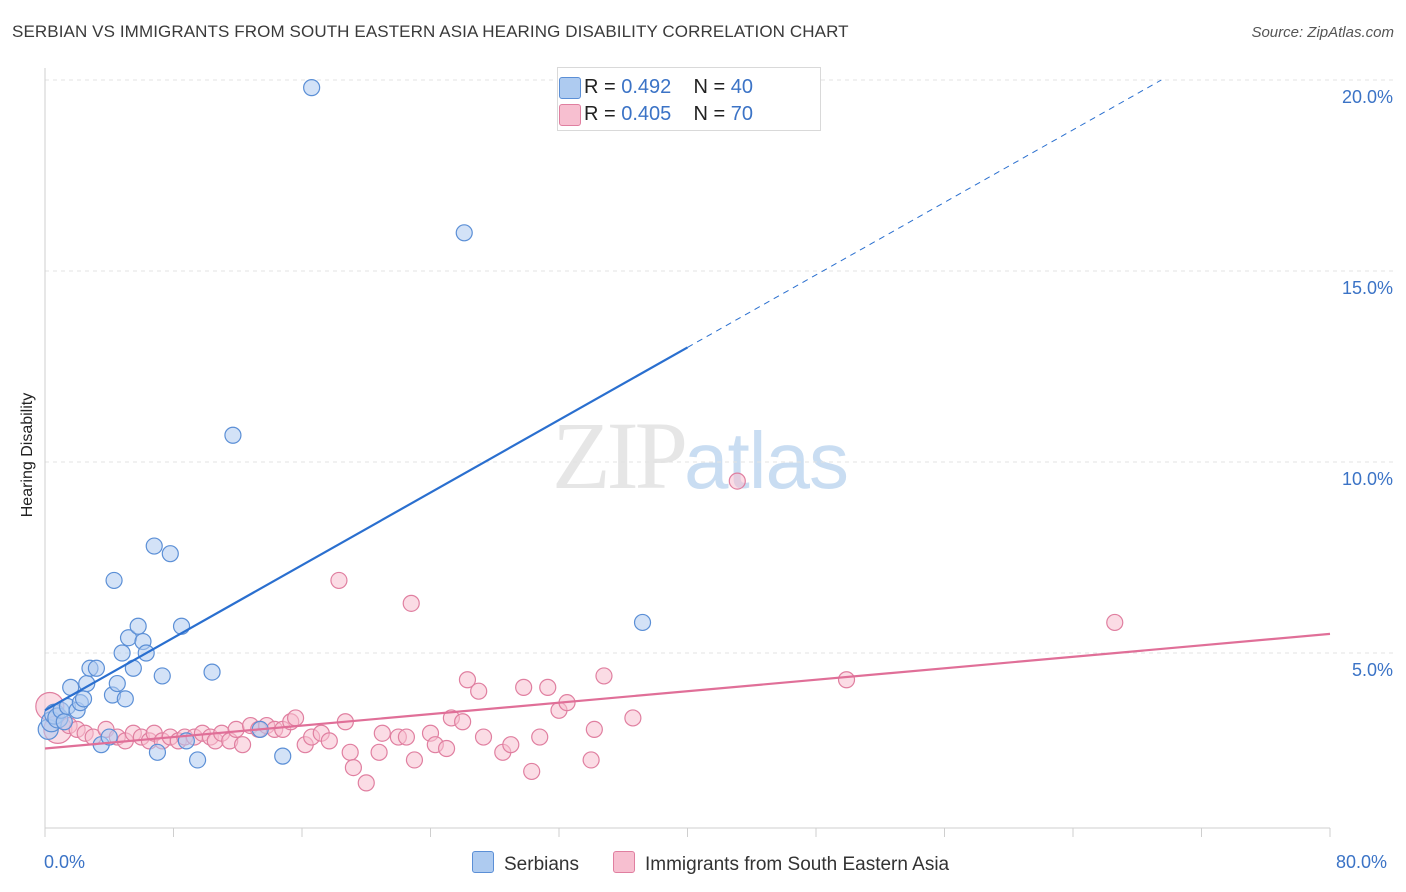  Describe the element at coordinates (1367, 288) in the screenshot. I see `y-tick-label-15: 15.0%` at that location.